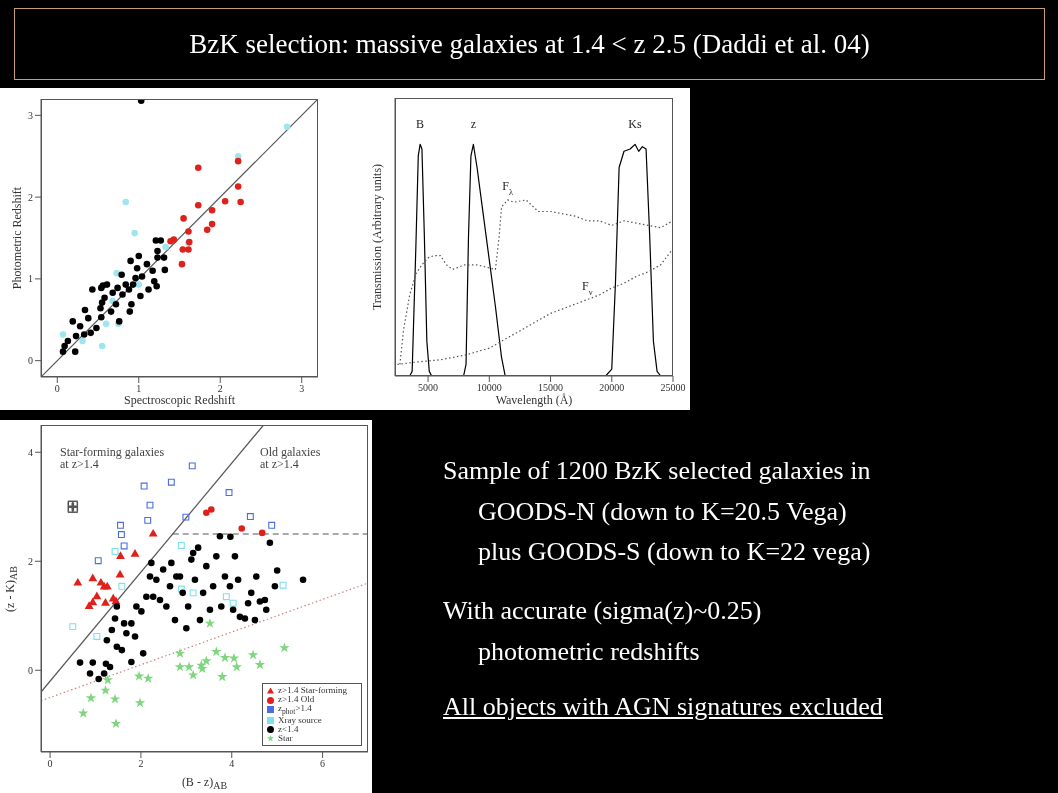 The image size is (1058, 793). What do you see at coordinates (657, 471) in the screenshot?
I see `text: Sample of 1200 BzK selected galaxies in` at bounding box center [657, 471].